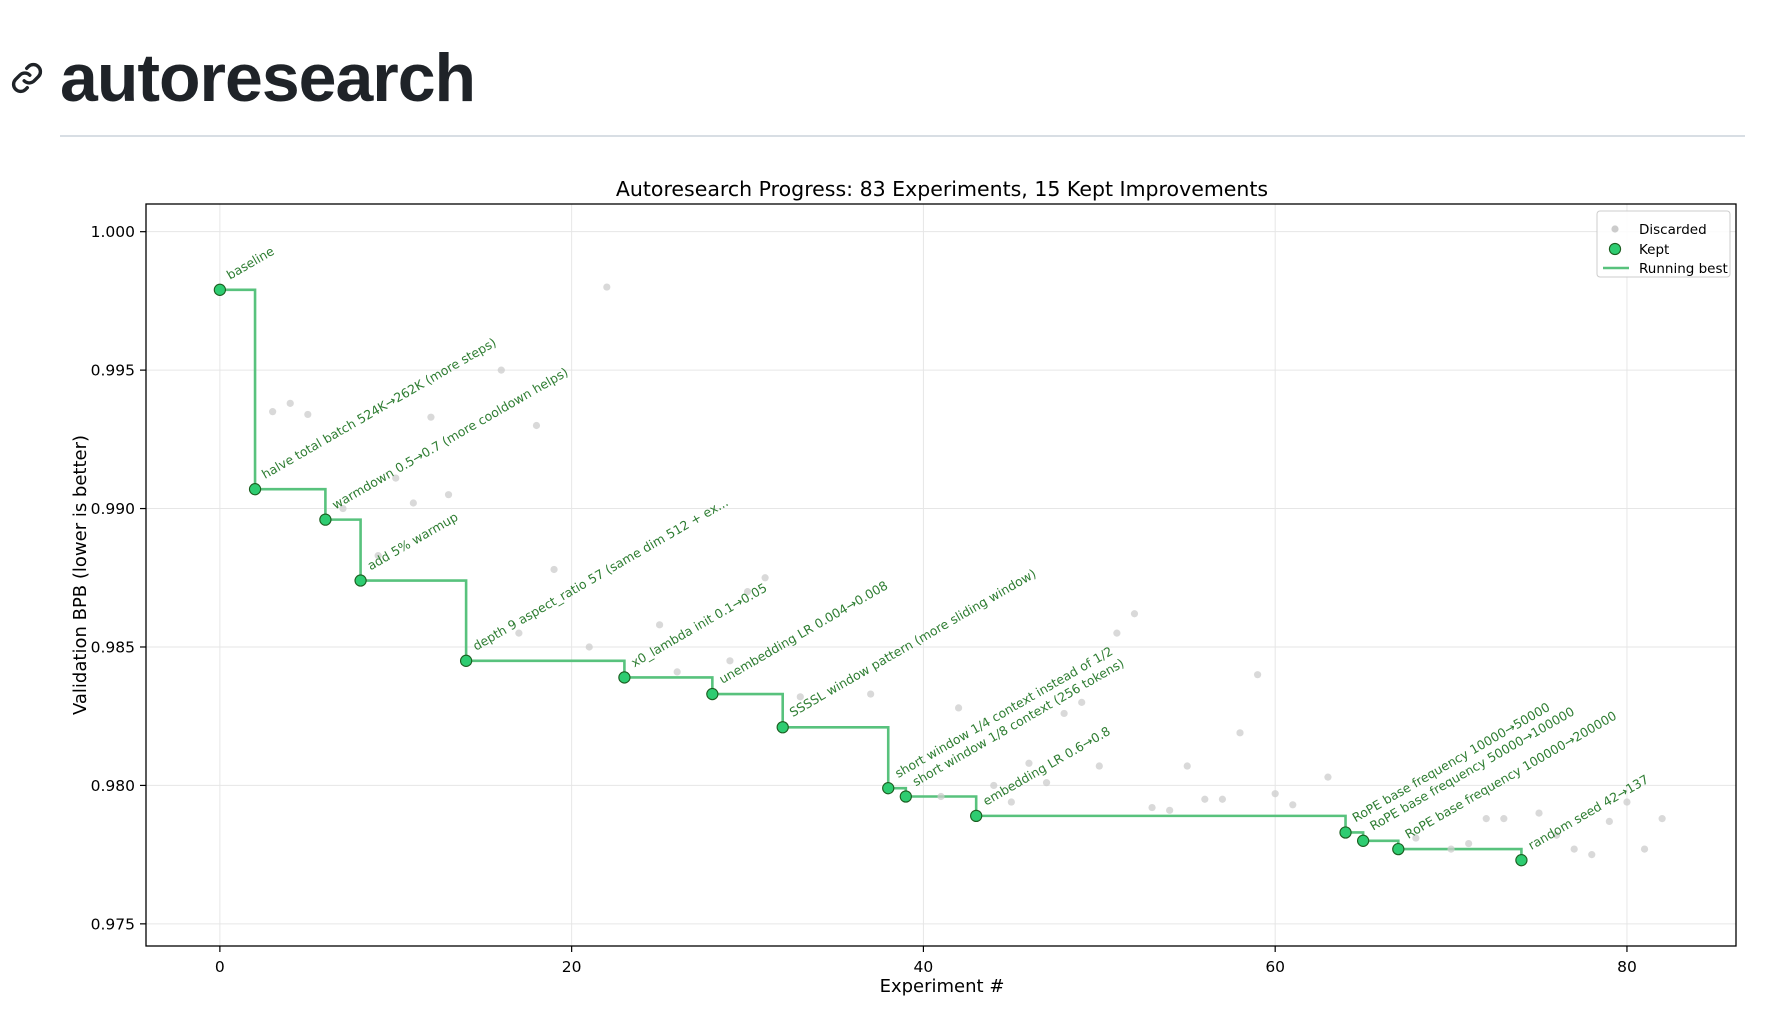 This screenshot has height=1034, width=1780. Describe the element at coordinates (1472, 769) in the screenshot. I see `kept-annotation: RoPE base frequency 50000→100000` at that location.